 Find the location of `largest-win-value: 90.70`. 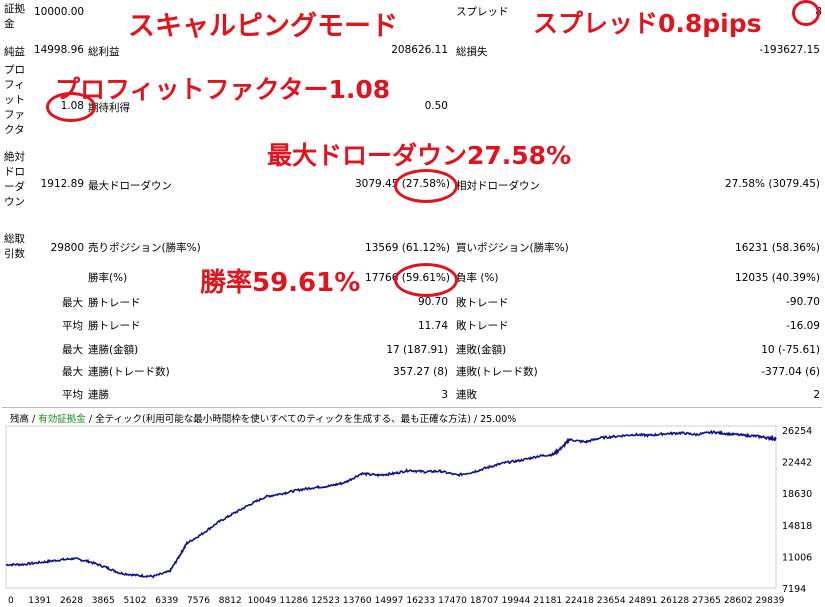

largest-win-value: 90.70 is located at coordinates (432, 302).